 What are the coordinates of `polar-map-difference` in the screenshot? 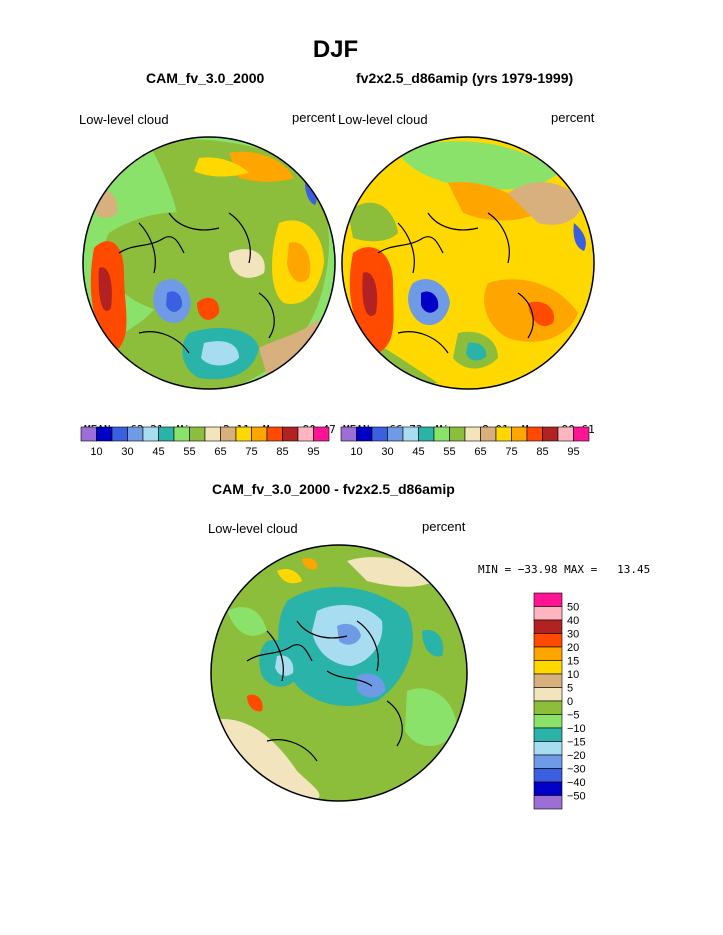 It's located at (339, 673).